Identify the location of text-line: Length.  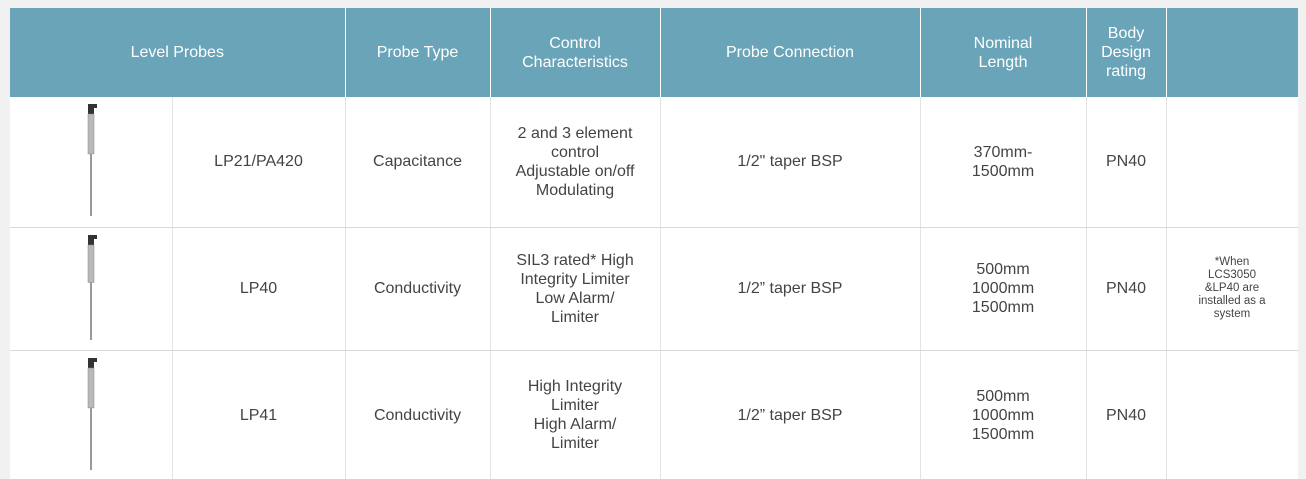
(1003, 62).